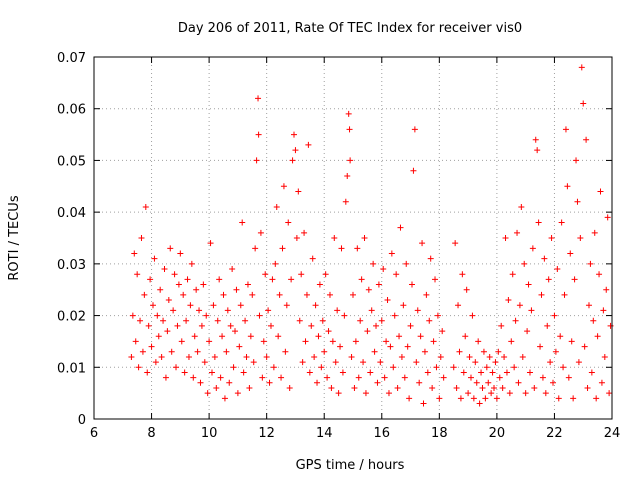  I want to click on x-tick-label: 12, so click(266, 433).